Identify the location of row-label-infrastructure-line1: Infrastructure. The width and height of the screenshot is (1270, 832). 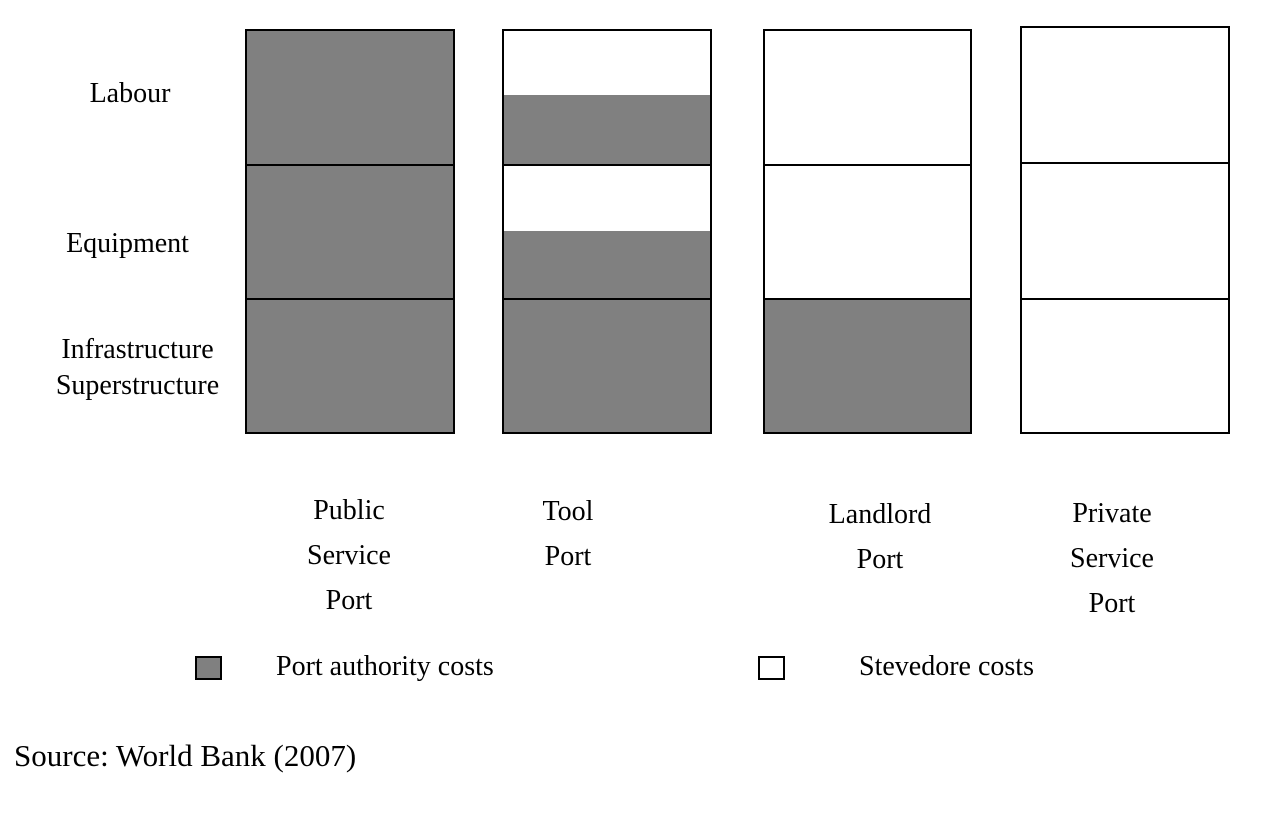
(137, 349).